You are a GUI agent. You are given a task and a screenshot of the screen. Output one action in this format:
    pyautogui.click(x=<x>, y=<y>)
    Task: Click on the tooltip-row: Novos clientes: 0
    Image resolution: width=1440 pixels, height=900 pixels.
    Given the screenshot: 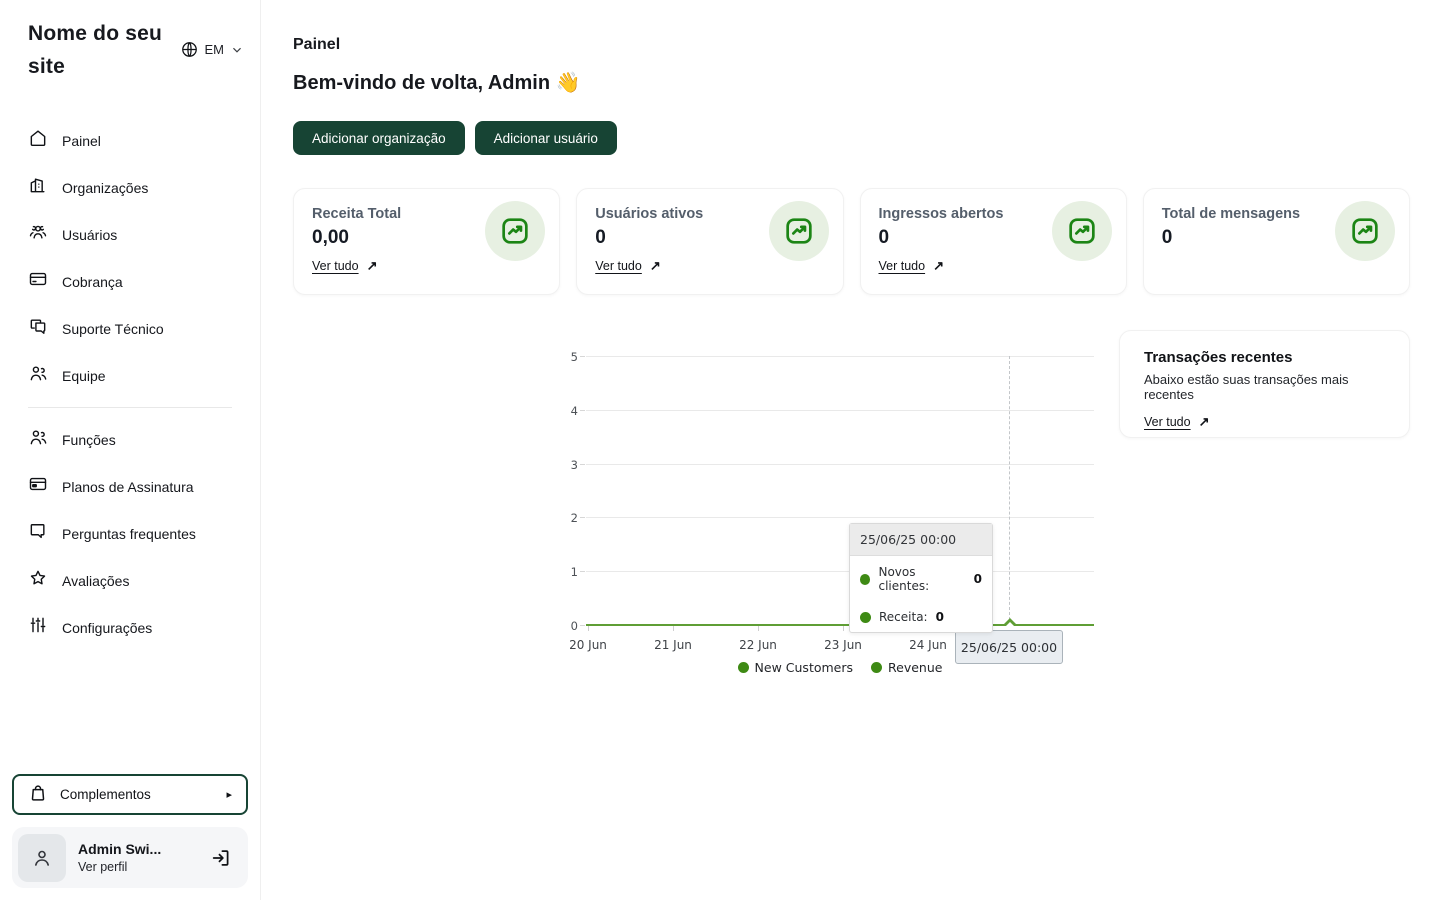 What is the action you would take?
    pyautogui.click(x=921, y=578)
    